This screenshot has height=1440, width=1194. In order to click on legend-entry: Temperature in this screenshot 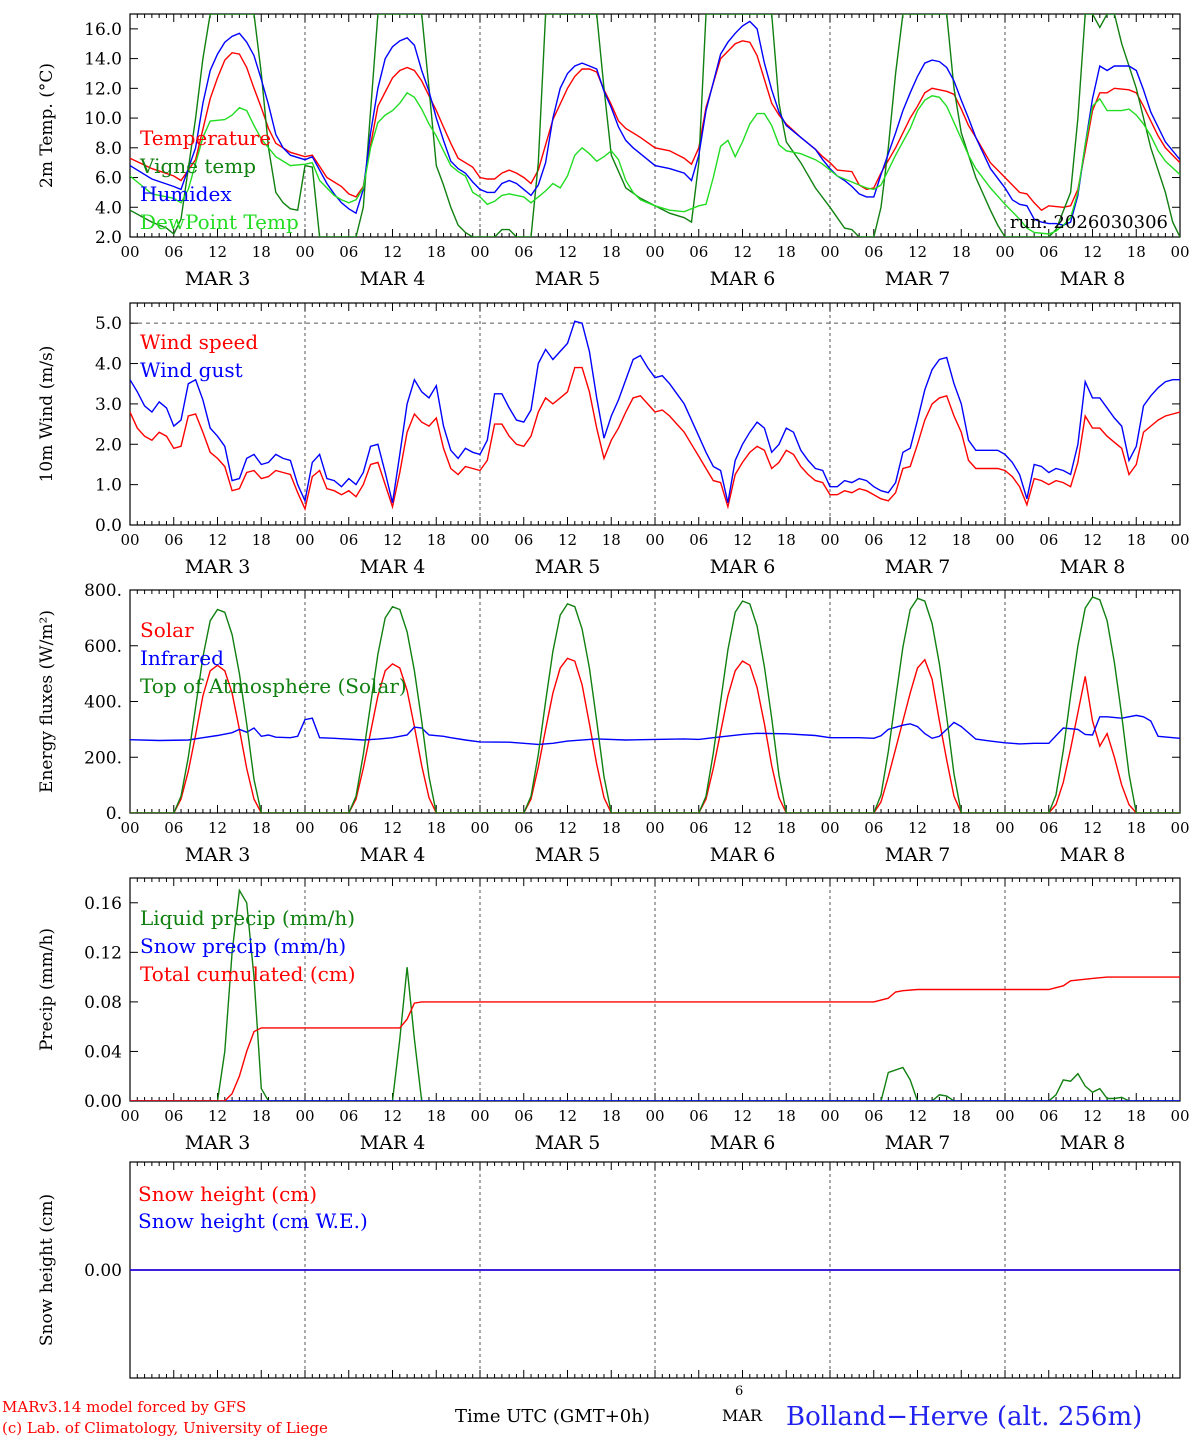, I will do `click(205, 138)`.